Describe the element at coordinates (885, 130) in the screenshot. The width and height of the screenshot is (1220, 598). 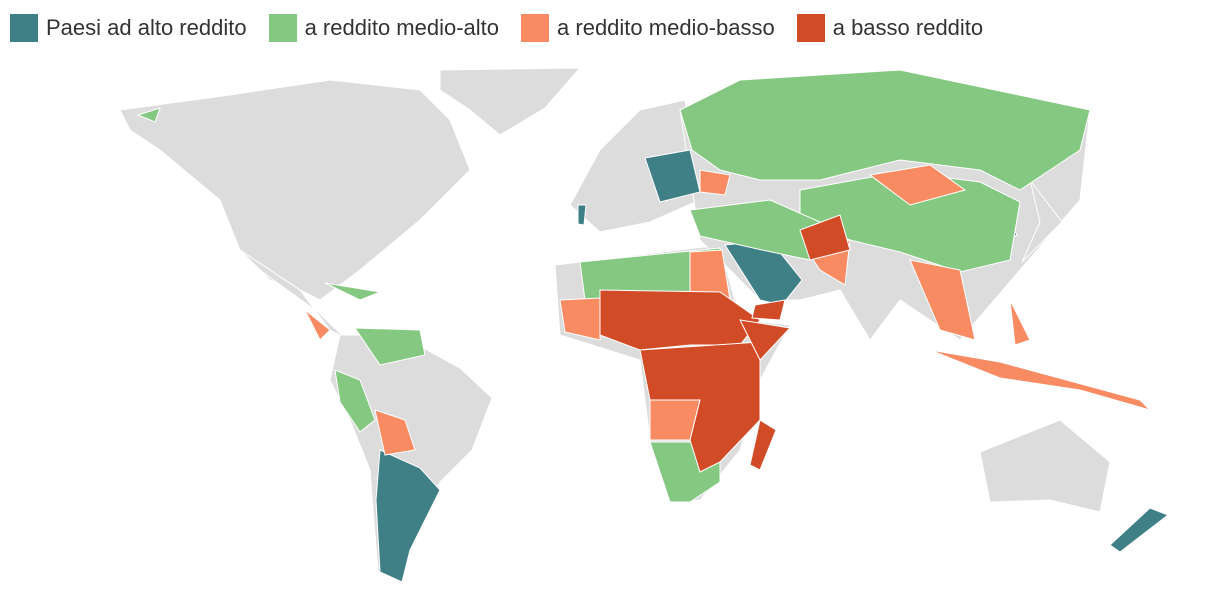
I see `russia` at that location.